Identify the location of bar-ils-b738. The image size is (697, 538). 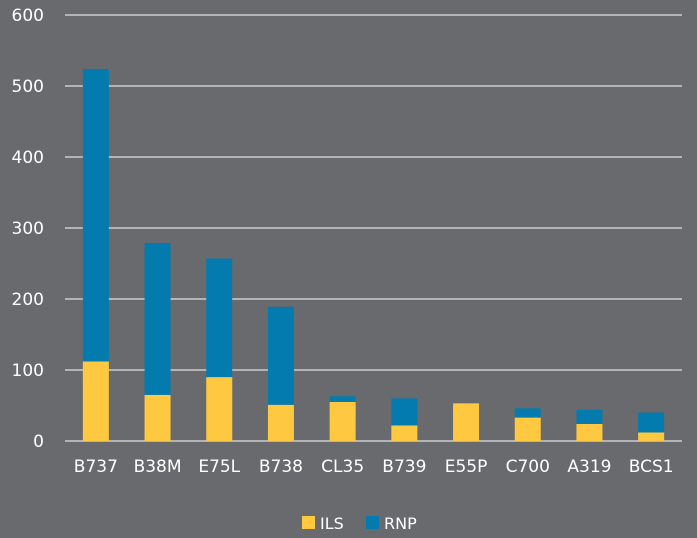
(280, 422).